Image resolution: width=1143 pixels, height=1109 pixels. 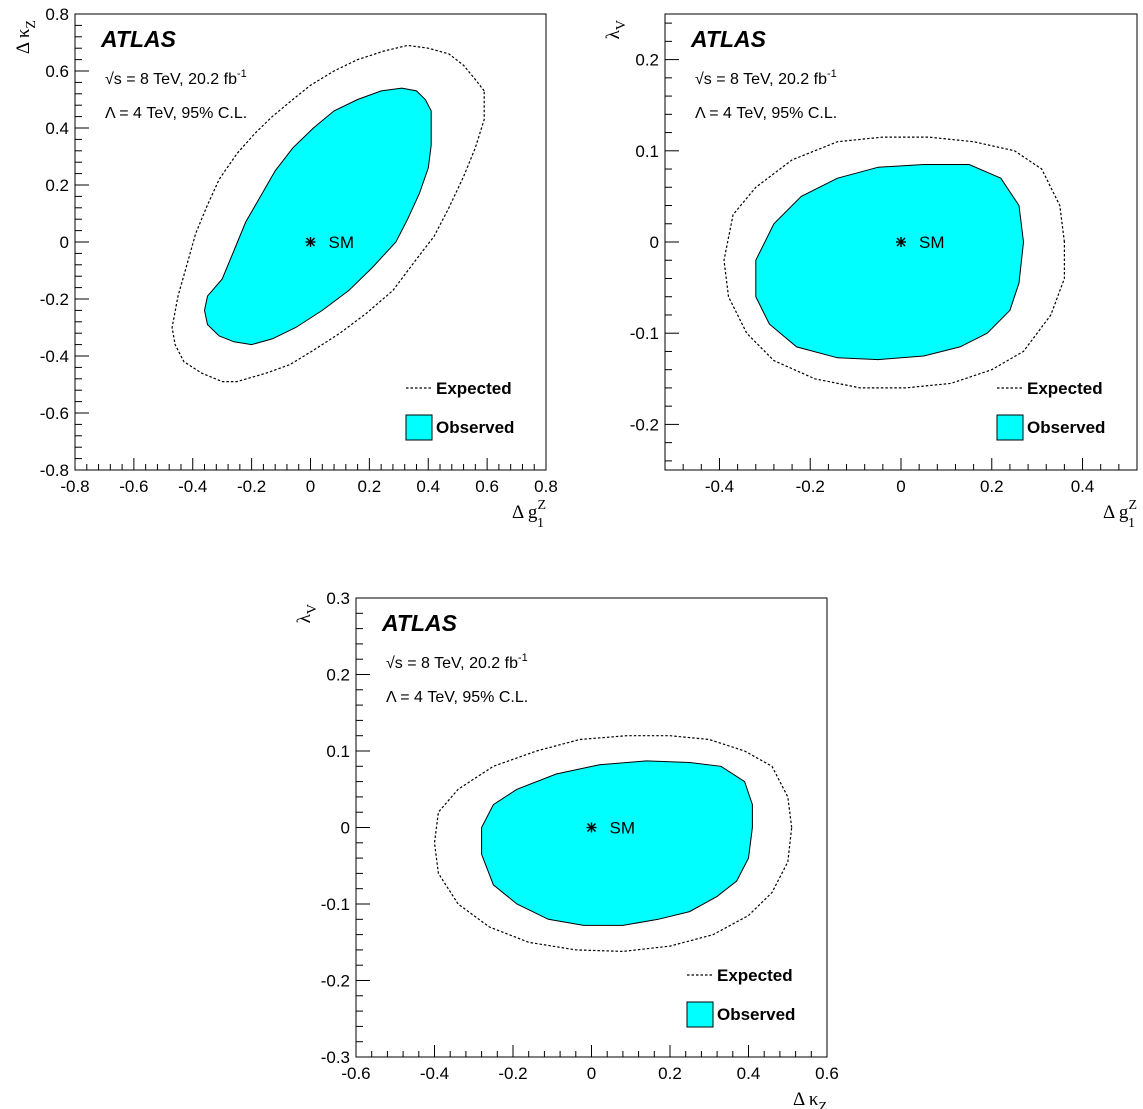 I want to click on x-tick-label: 0.8, so click(x=546, y=486).